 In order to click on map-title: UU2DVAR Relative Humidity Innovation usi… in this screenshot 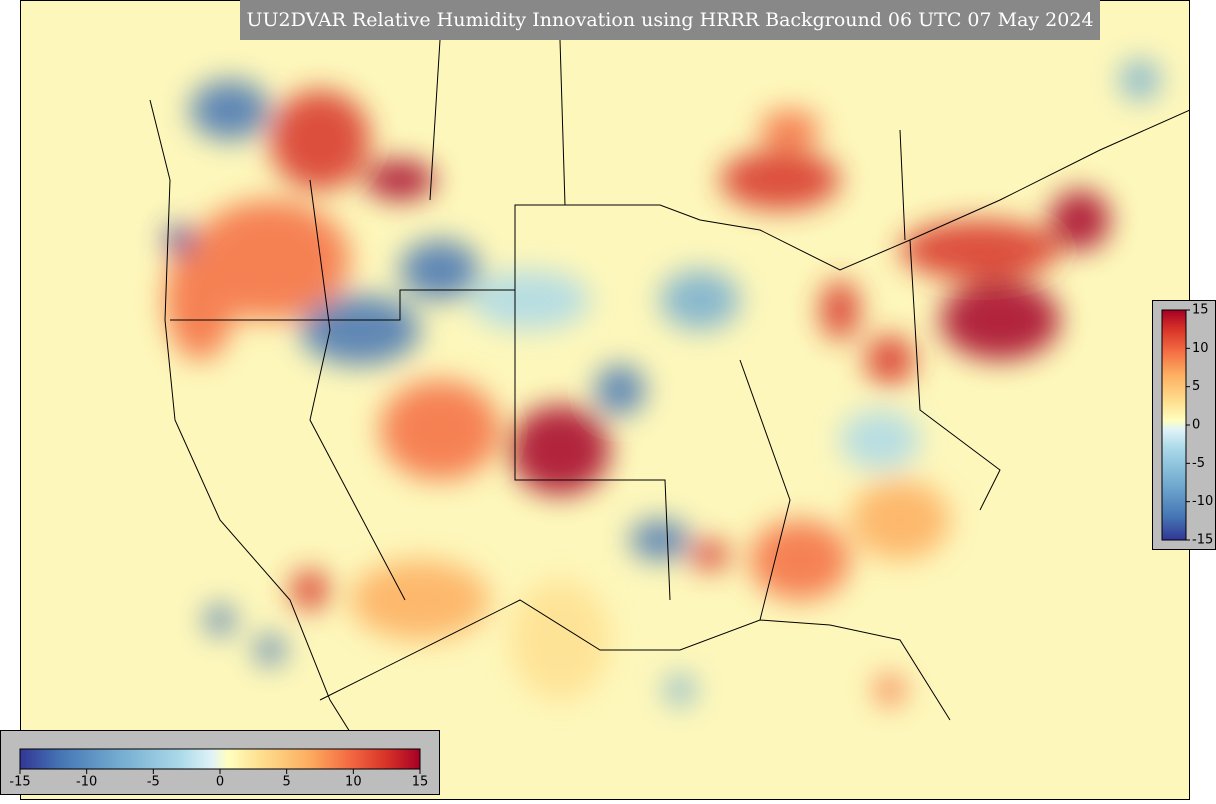, I will do `click(669, 20)`.